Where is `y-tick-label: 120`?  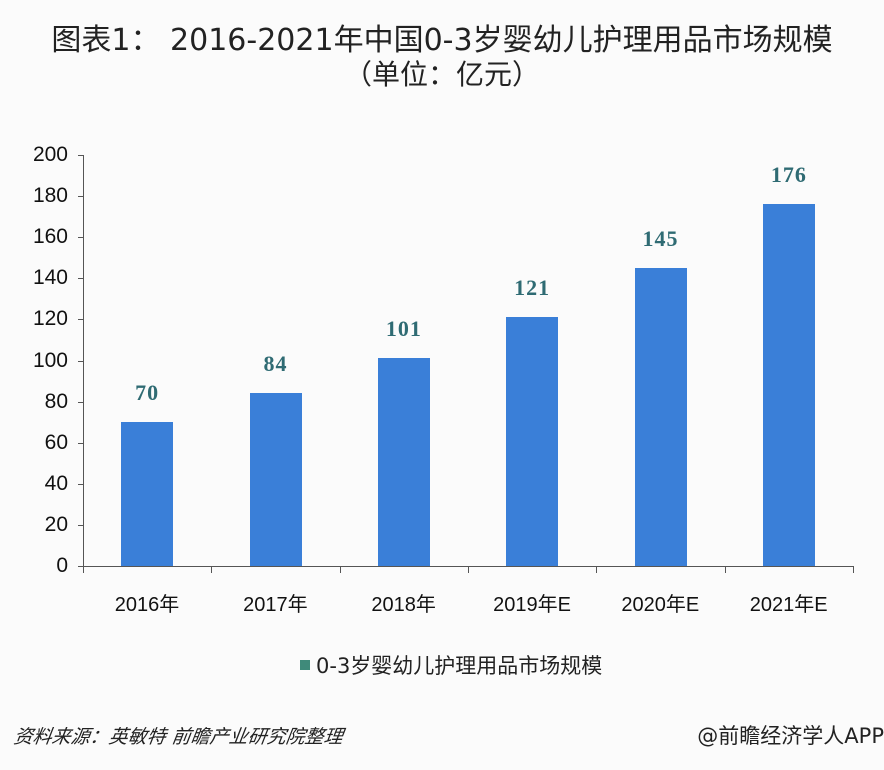
y-tick-label: 120 is located at coordinates (50, 319).